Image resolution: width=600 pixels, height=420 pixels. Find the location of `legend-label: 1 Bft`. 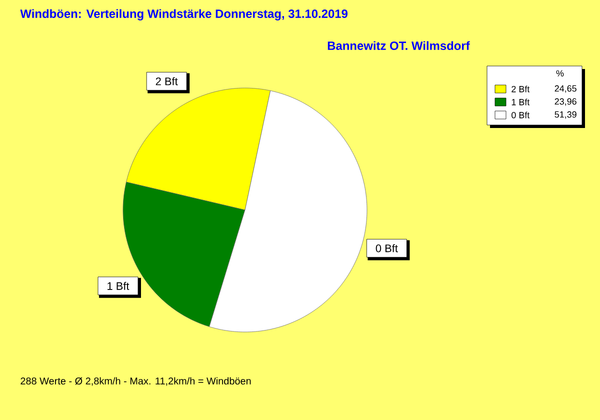

legend-label: 1 Bft is located at coordinates (521, 102).